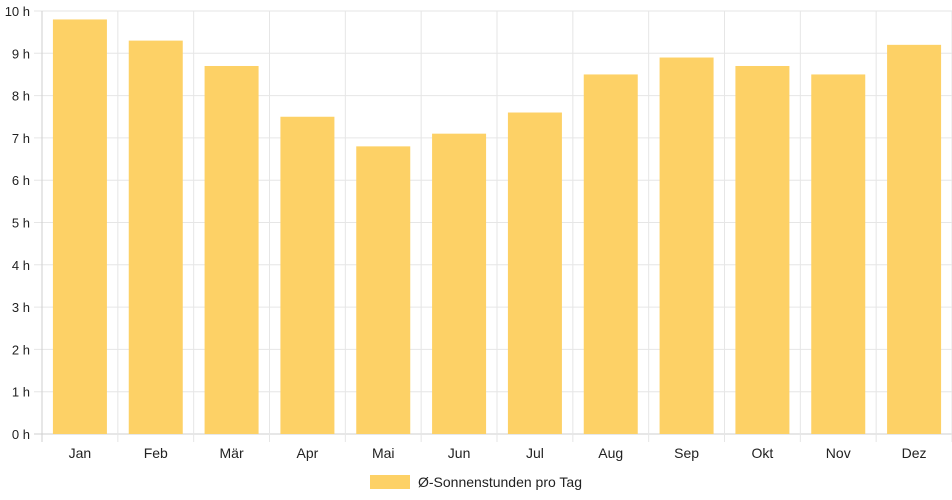 The height and width of the screenshot is (500, 952). I want to click on legend-swatch, so click(390, 482).